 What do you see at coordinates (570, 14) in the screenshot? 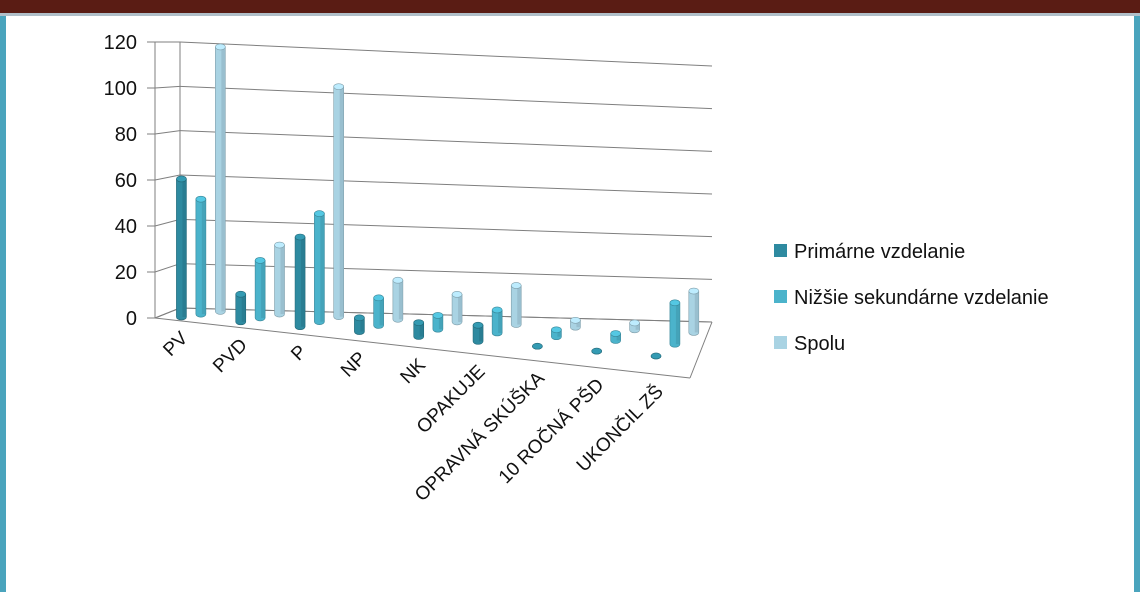
I see `top-border-inner` at bounding box center [570, 14].